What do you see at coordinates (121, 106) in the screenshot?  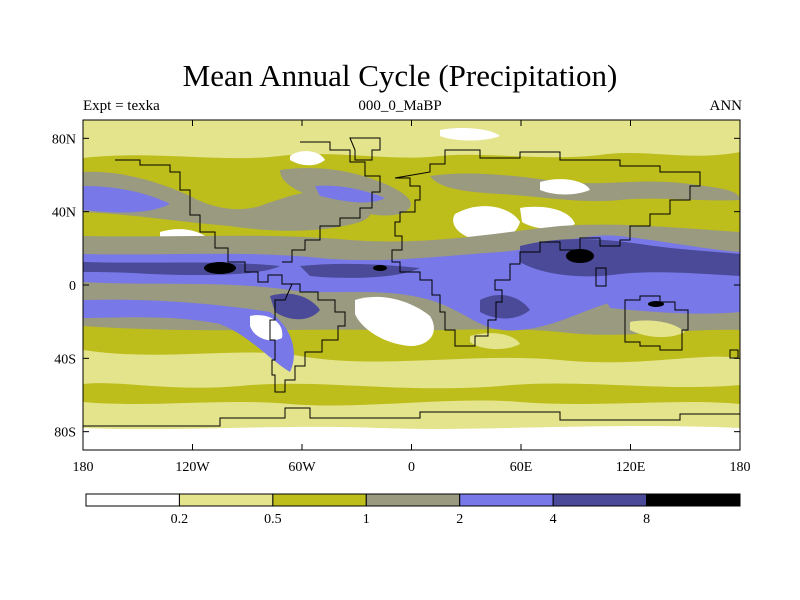 I see `experiment-label: Expt = texka` at bounding box center [121, 106].